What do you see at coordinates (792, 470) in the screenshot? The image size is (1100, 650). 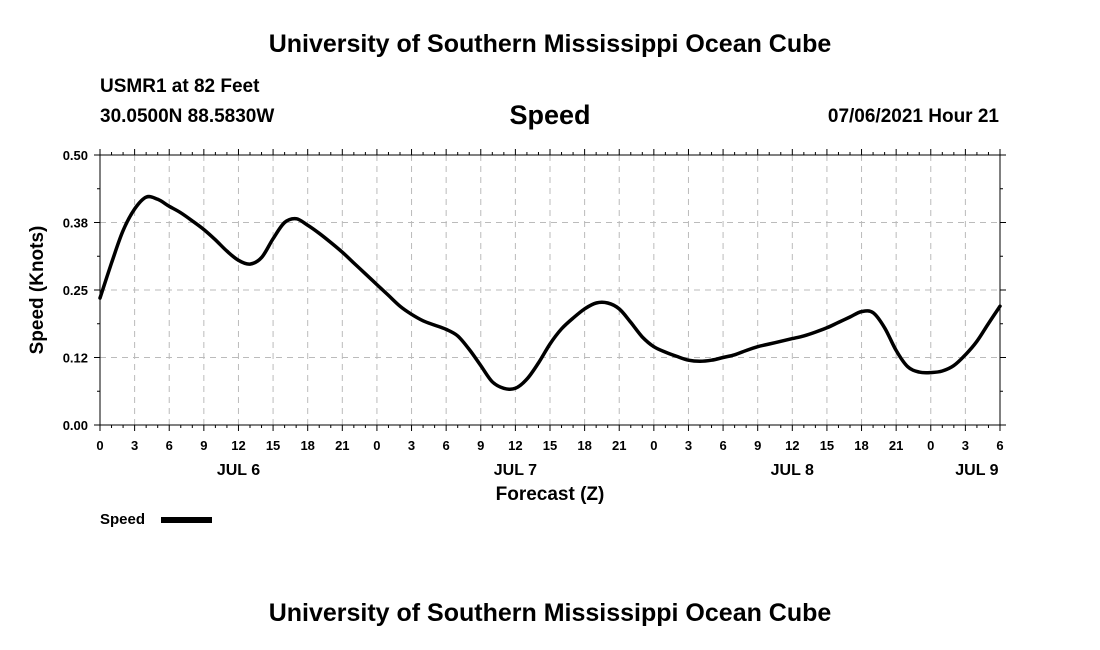 I see `day-label: JUL 8` at bounding box center [792, 470].